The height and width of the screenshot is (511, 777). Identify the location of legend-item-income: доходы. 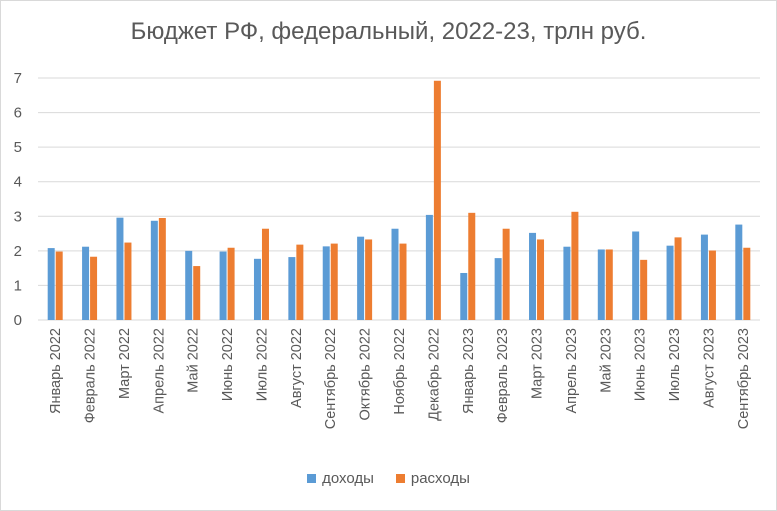
(340, 478).